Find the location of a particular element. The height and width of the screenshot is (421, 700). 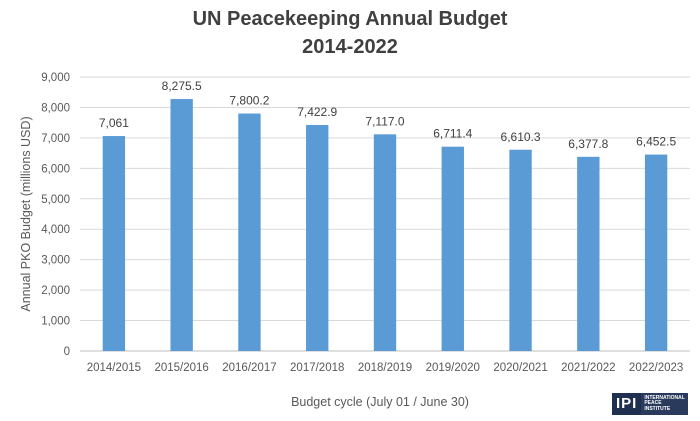

data-label: 7,422.9 is located at coordinates (317, 112).